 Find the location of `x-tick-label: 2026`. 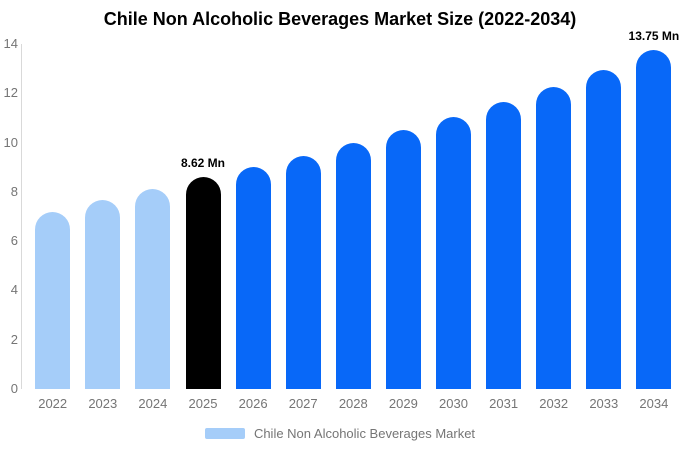

x-tick-label: 2026 is located at coordinates (253, 403).